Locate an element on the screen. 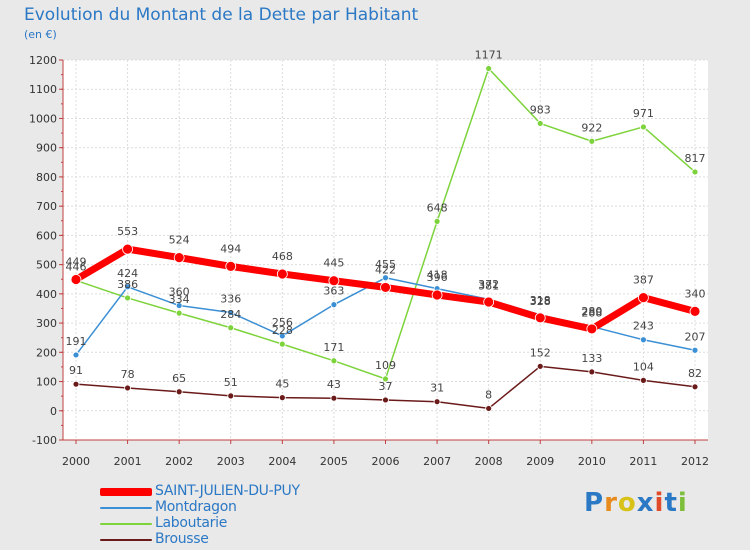  data-label: 445 is located at coordinates (333, 263).